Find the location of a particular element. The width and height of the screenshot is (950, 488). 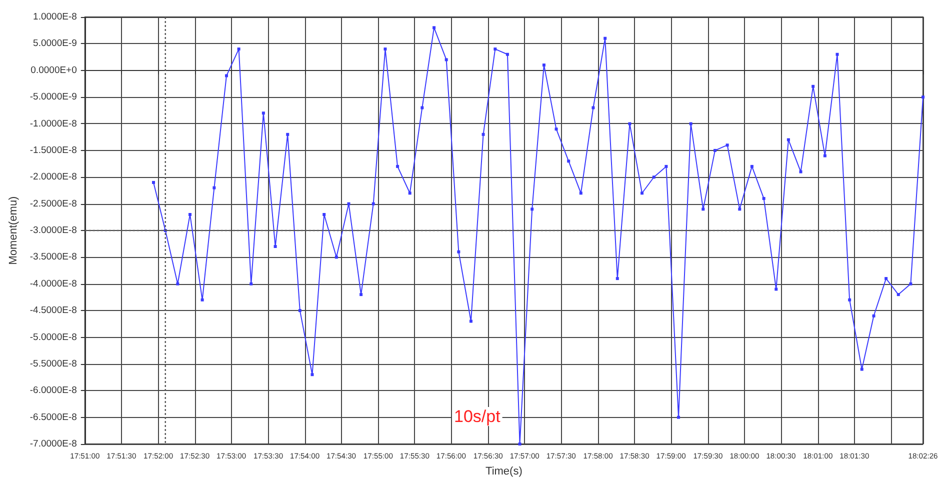

y-tick-label: -1.0000E-8 is located at coordinates (53, 124).